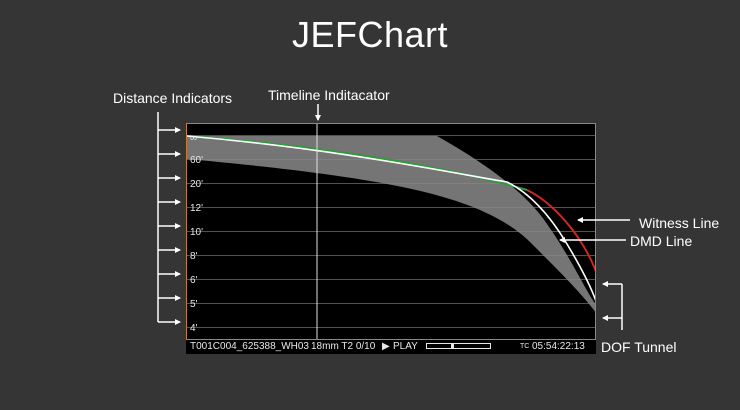 Image resolution: width=740 pixels, height=410 pixels. I want to click on witness-line-label: Witness Line, so click(679, 223).